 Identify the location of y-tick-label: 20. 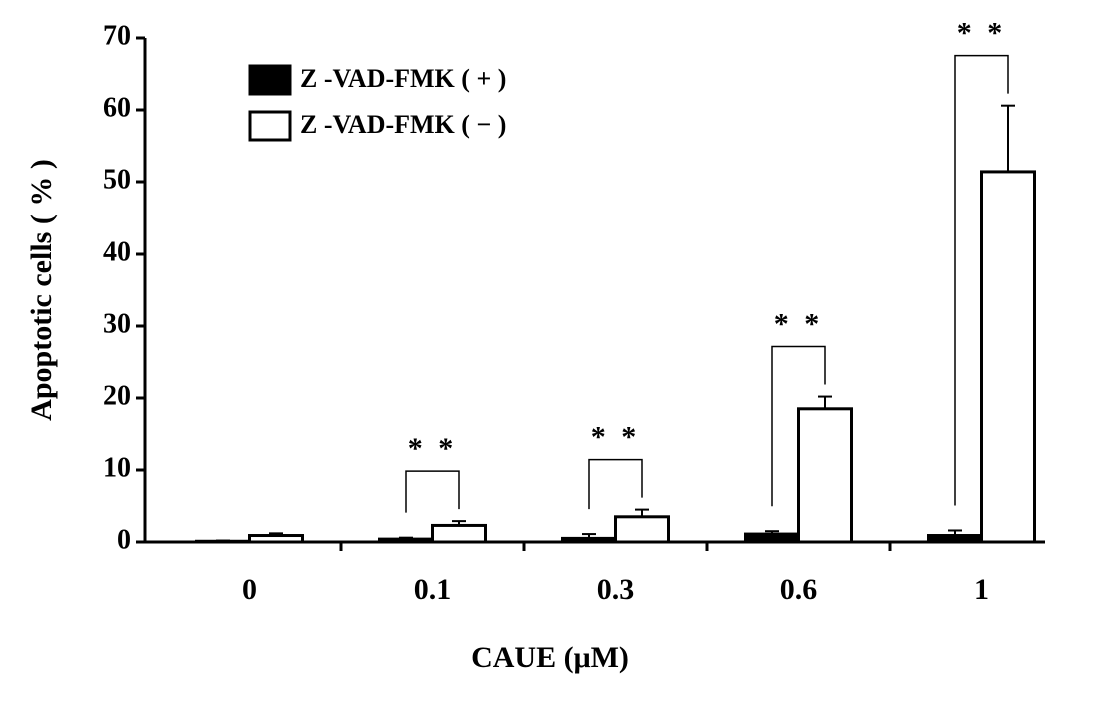
(117, 395).